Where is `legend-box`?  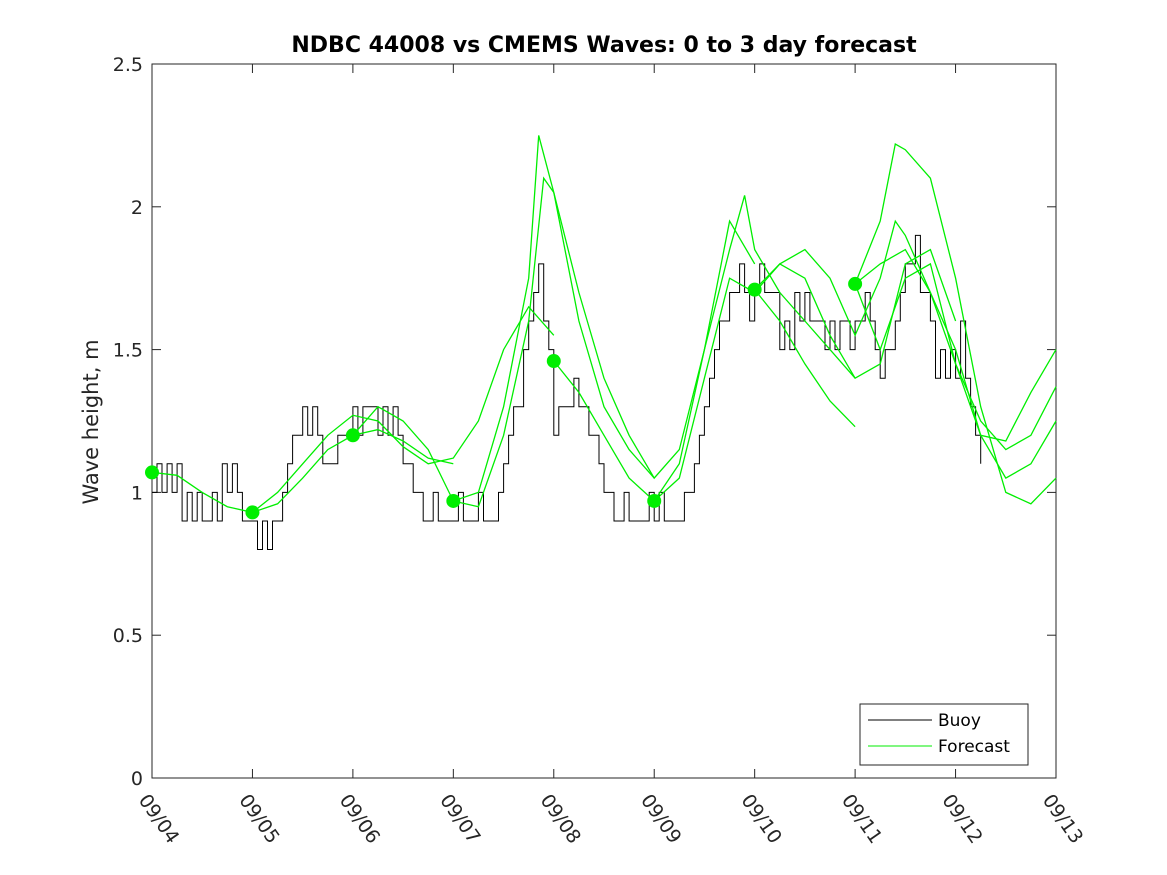
legend-box is located at coordinates (944, 734).